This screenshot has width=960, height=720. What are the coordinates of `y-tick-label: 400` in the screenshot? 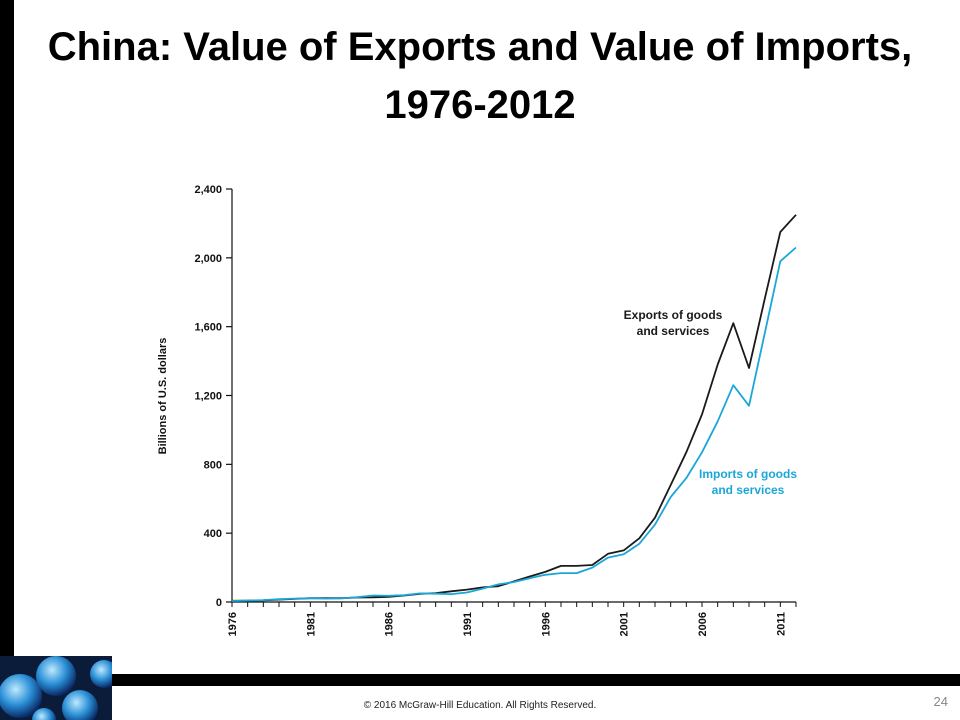 It's located at (213, 534).